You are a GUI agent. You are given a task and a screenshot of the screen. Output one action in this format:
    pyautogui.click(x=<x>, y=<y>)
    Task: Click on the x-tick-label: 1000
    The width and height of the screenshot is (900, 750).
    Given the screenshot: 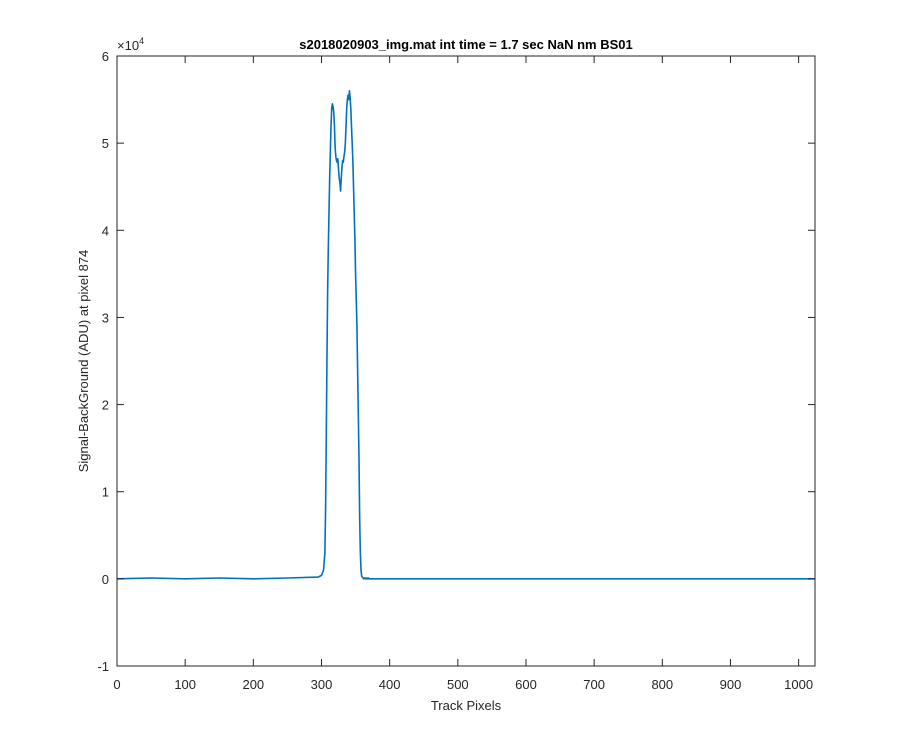 What is the action you would take?
    pyautogui.click(x=798, y=684)
    